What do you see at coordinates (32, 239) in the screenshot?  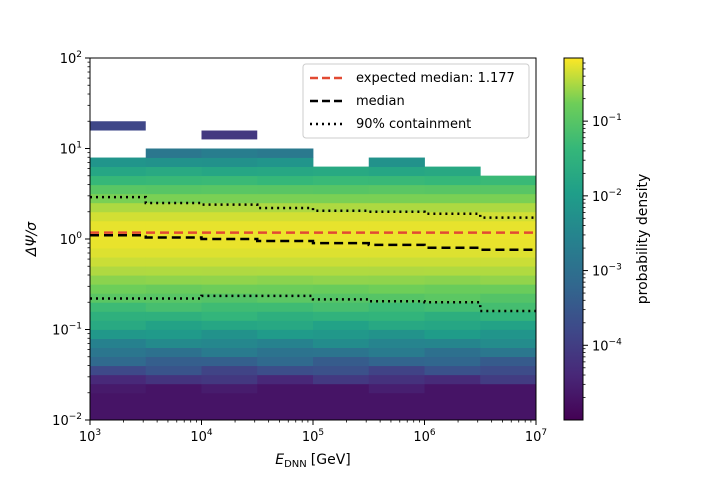 I see `y-axis-label: ΔΨ/σ` at bounding box center [32, 239].